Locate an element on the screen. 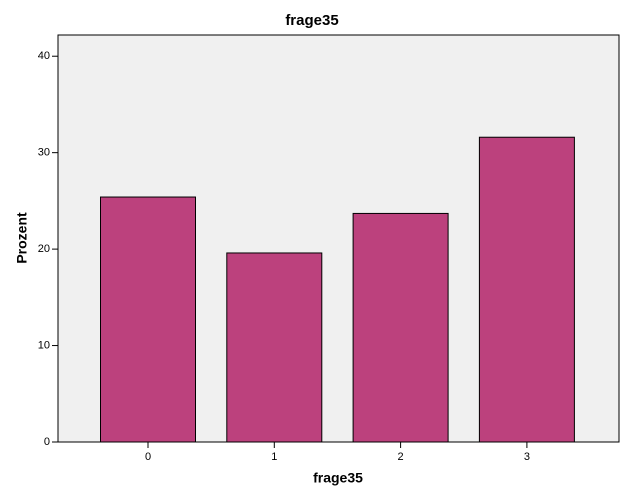  y-tick-label: 30 is located at coordinates (44, 153).